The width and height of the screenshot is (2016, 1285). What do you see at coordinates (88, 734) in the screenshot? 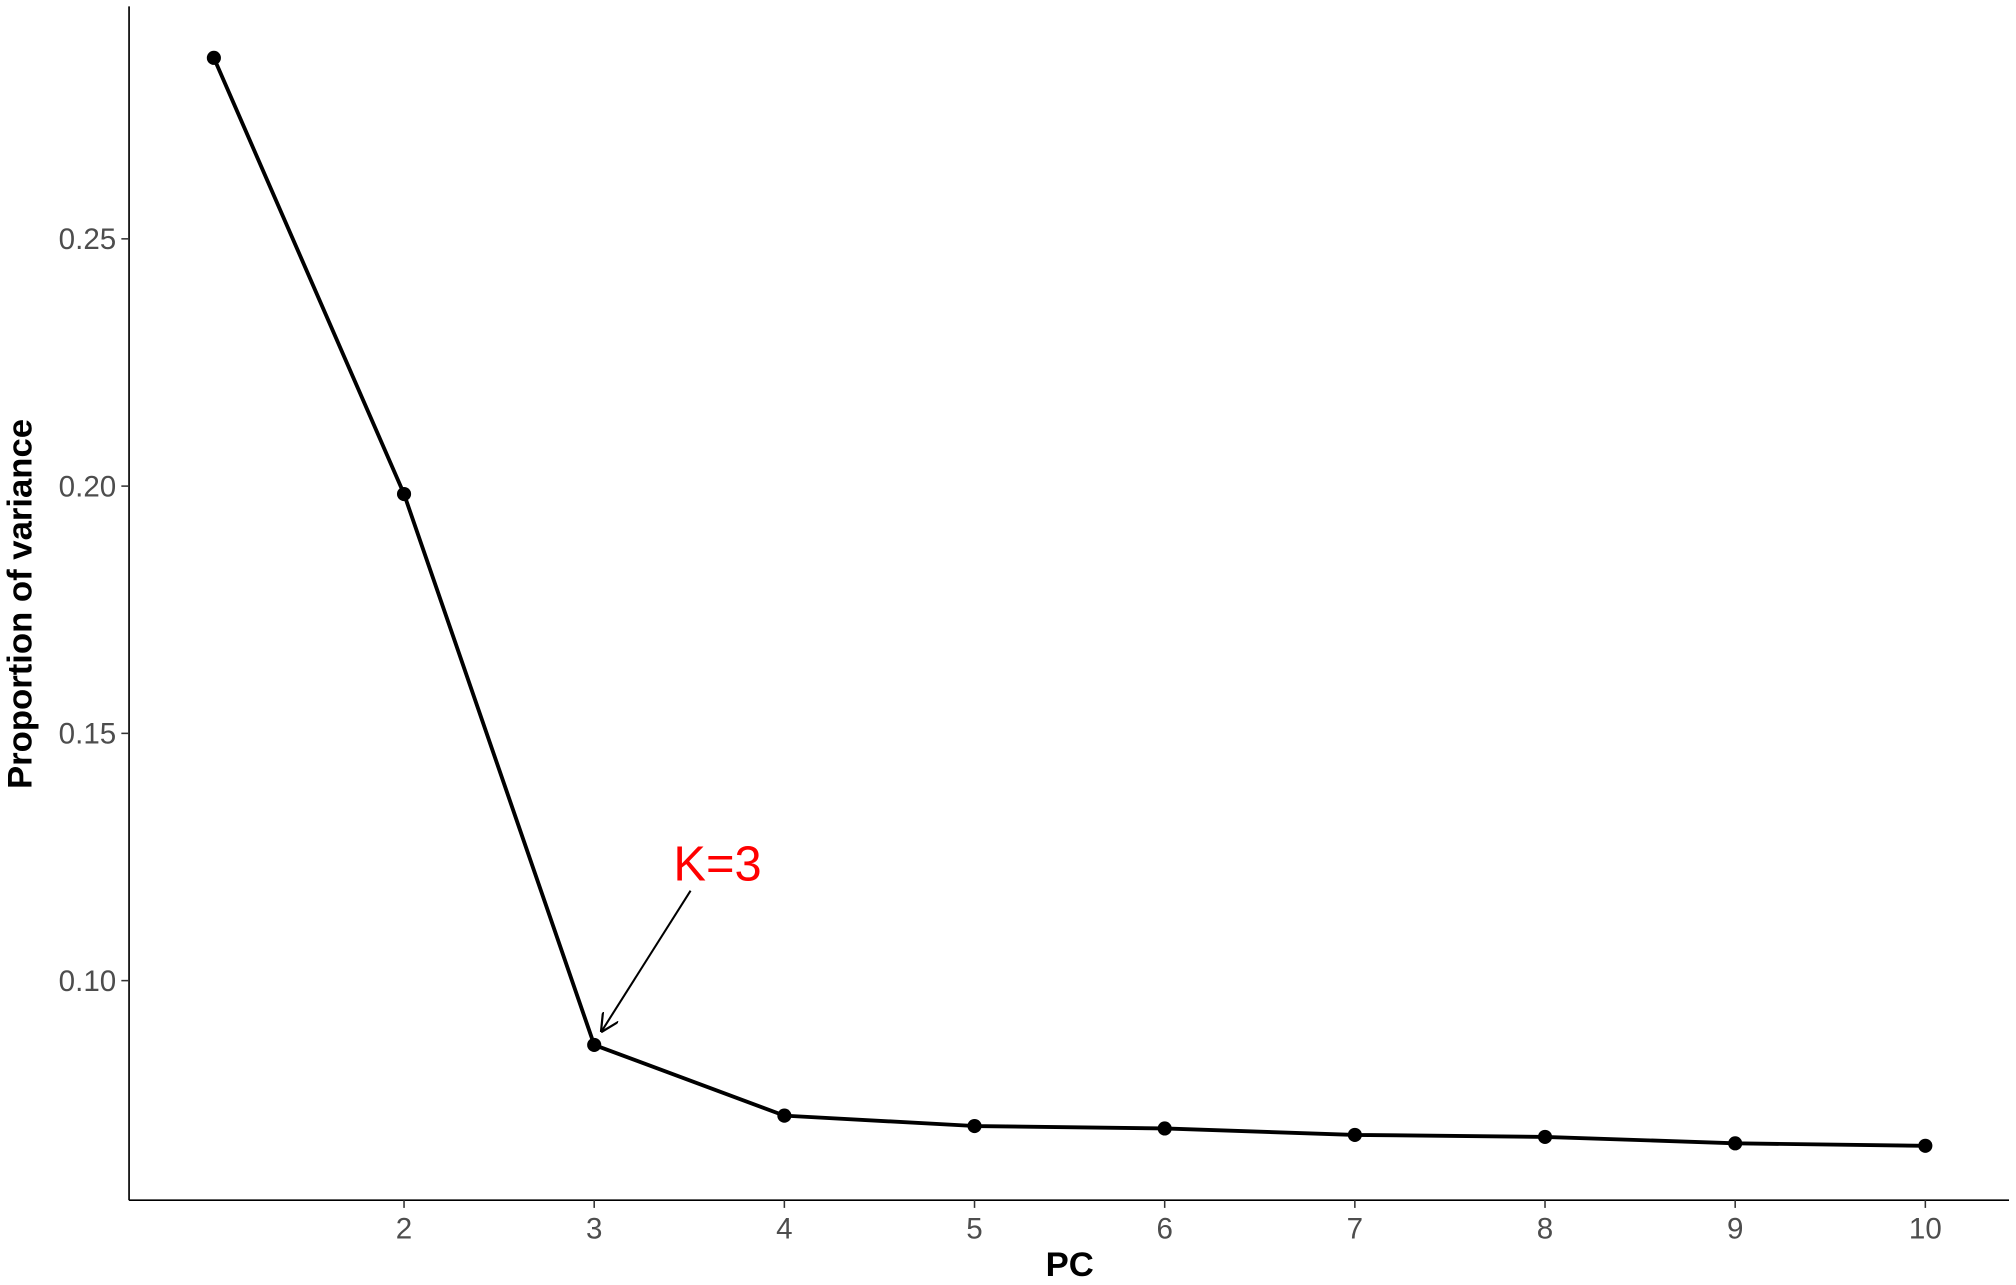
I see `y-tick-label: 0.15` at bounding box center [88, 734].